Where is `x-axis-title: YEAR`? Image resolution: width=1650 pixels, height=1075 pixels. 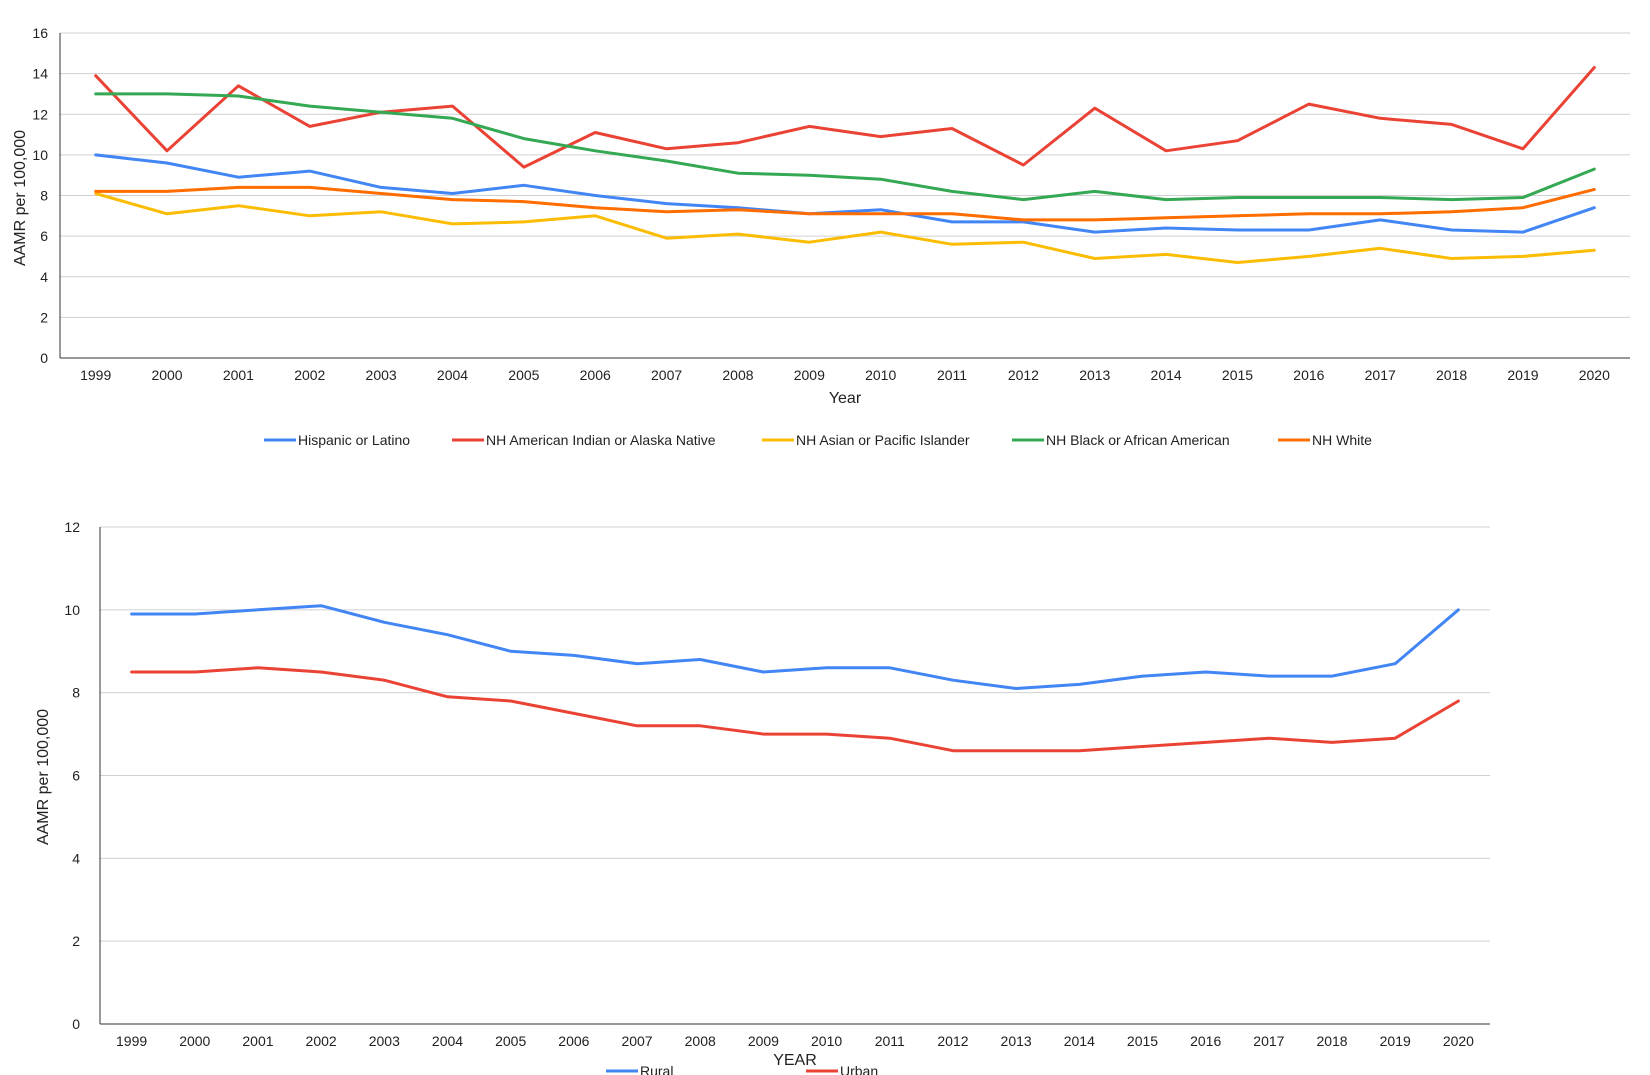
x-axis-title: YEAR is located at coordinates (795, 1060).